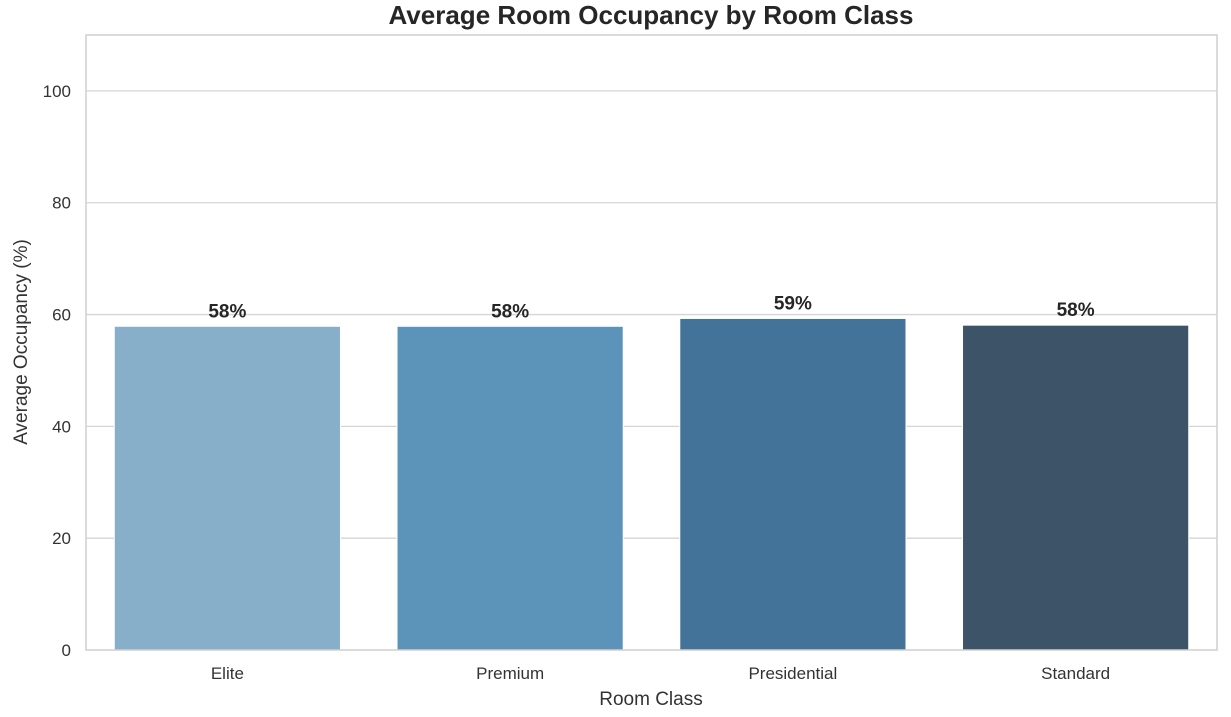 The image size is (1231, 717). I want to click on x-tick-labels: Elite Premium Presidential Standard, so click(660, 673).